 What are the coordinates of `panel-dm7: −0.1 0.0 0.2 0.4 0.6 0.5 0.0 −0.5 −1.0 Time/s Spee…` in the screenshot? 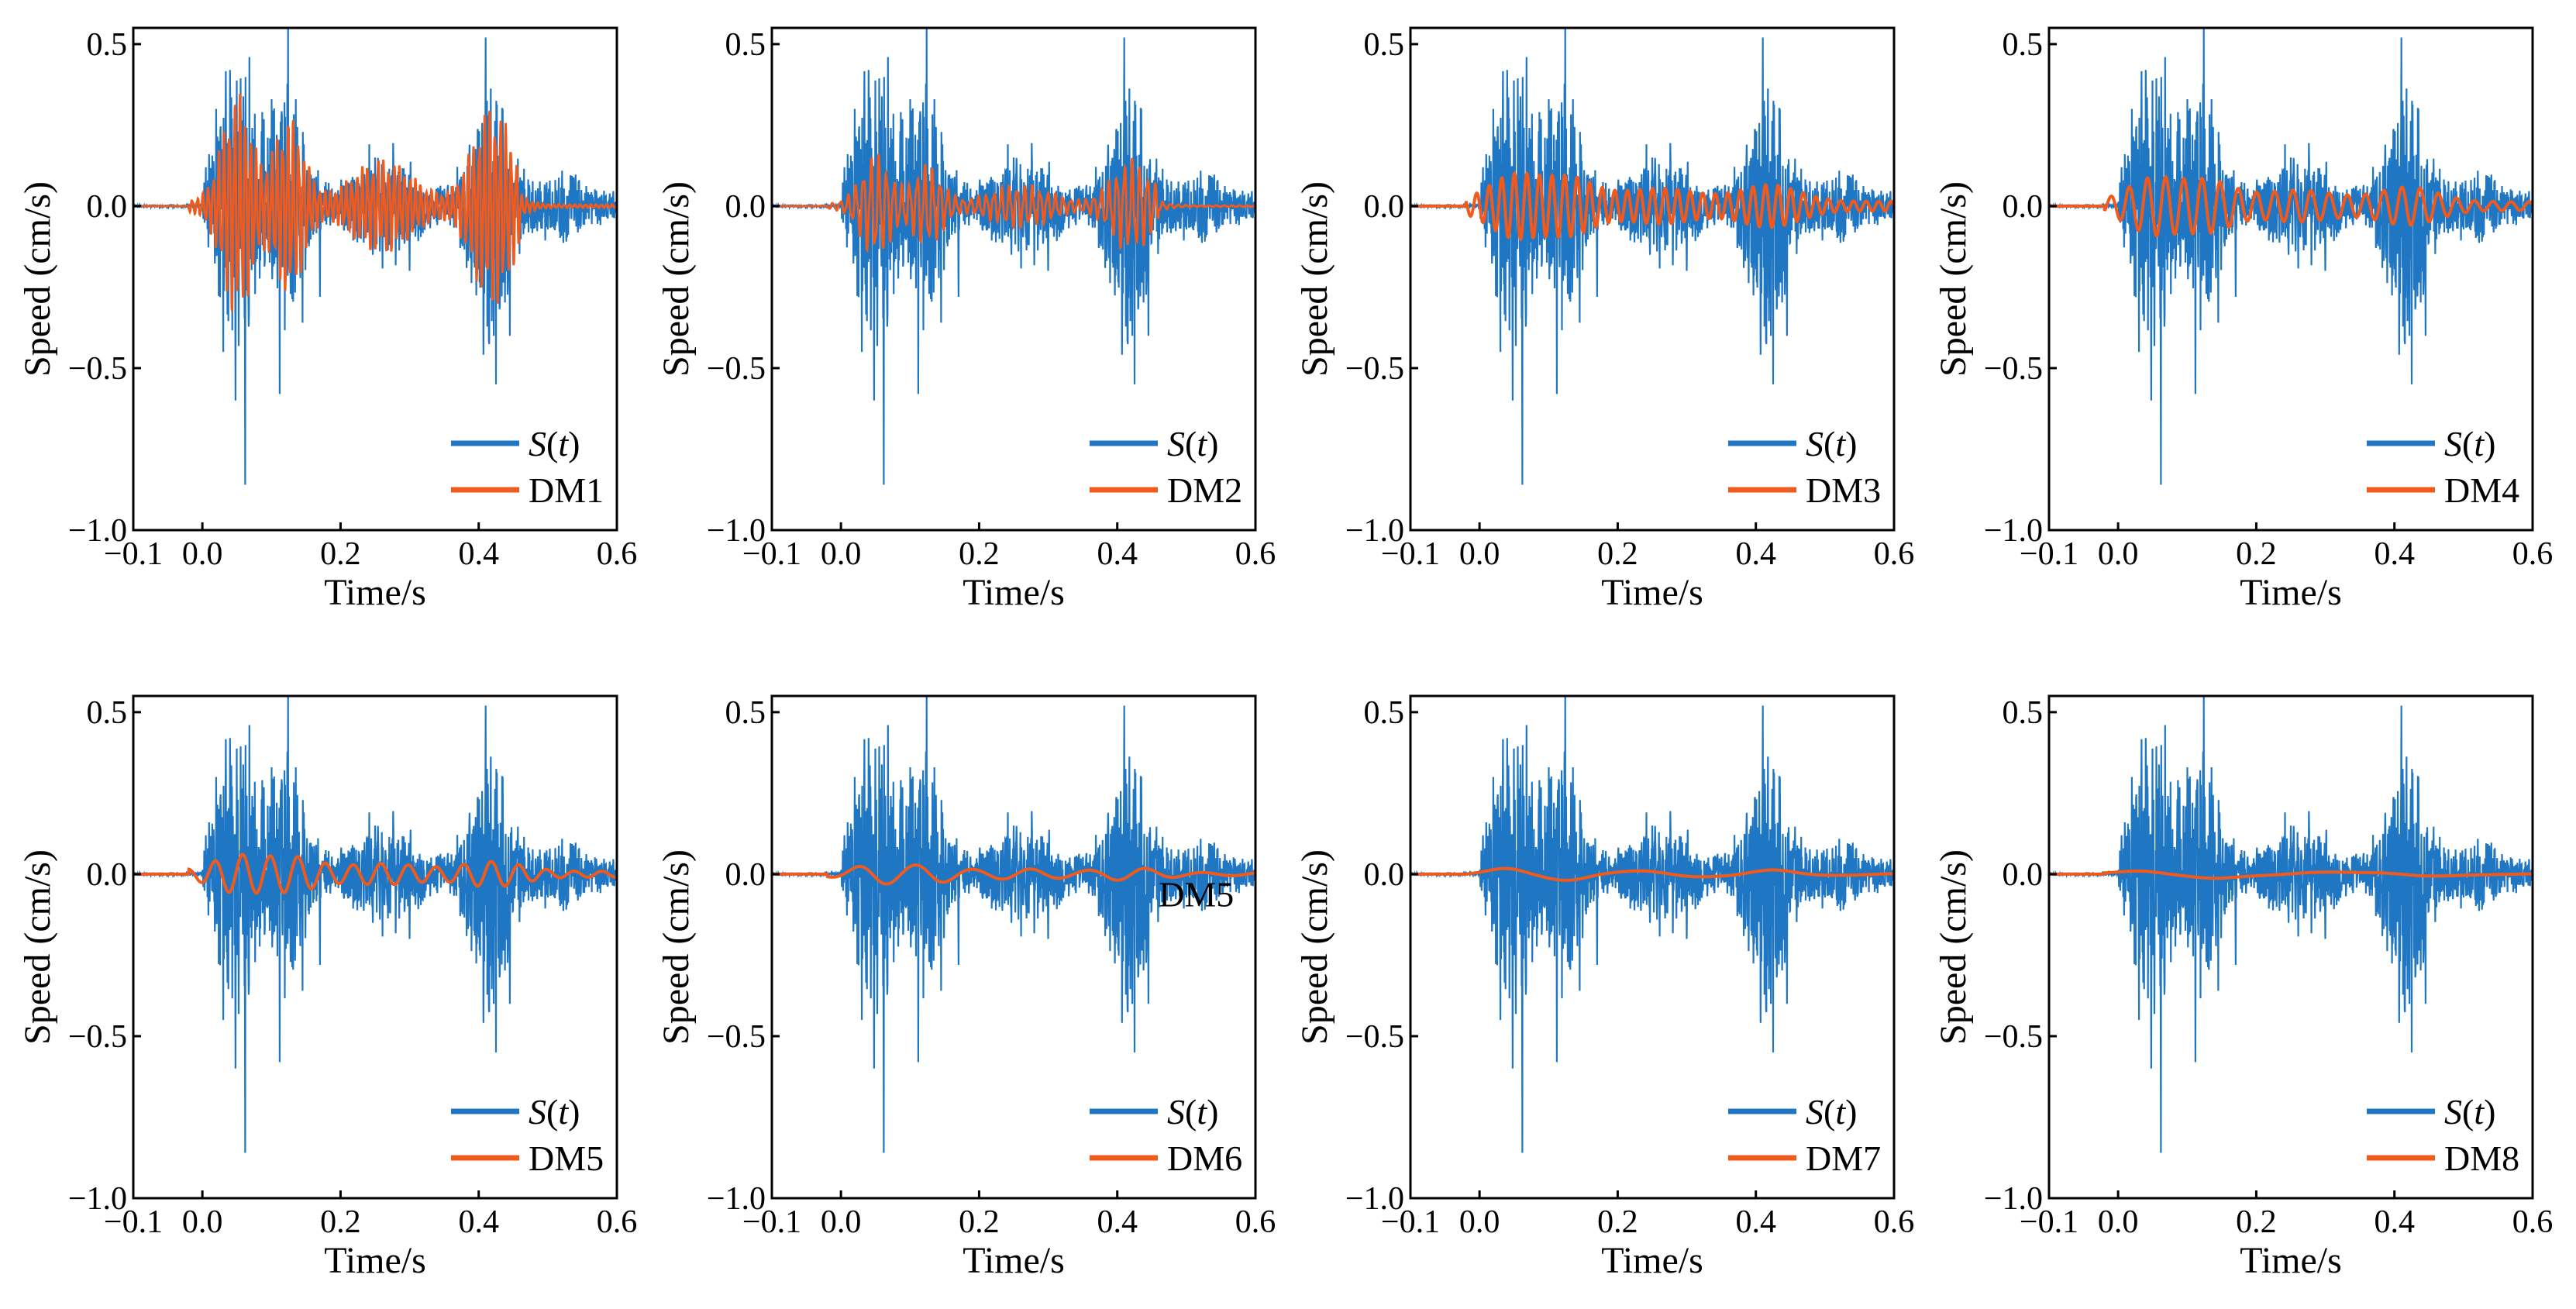 It's located at (1604, 987).